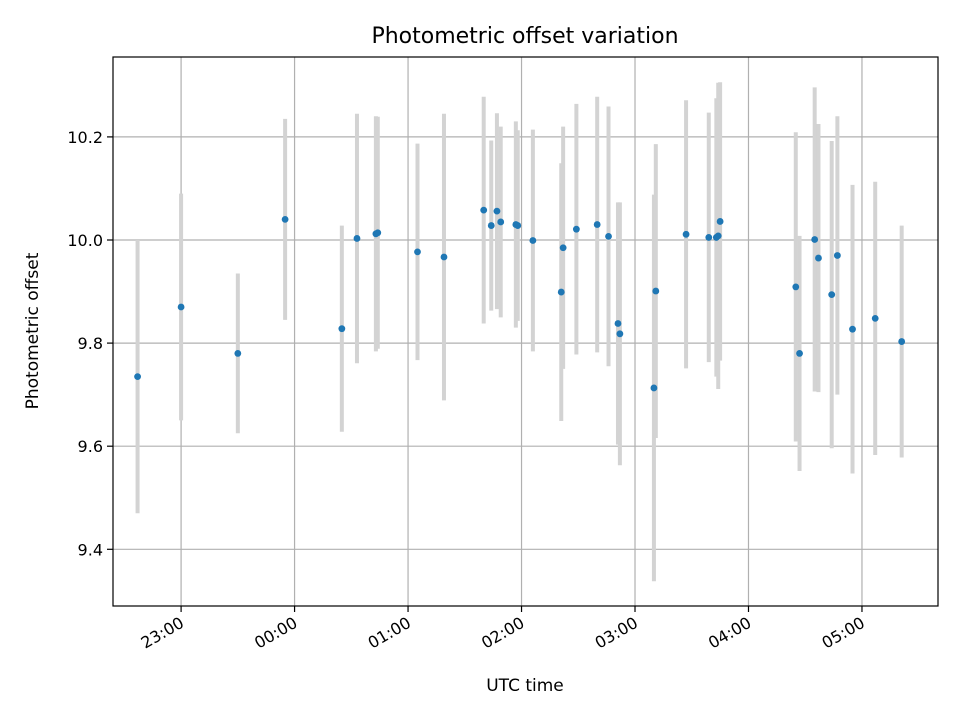 The image size is (960, 720). Describe the element at coordinates (85, 240) in the screenshot. I see `y-tick-label: 10.0` at that location.